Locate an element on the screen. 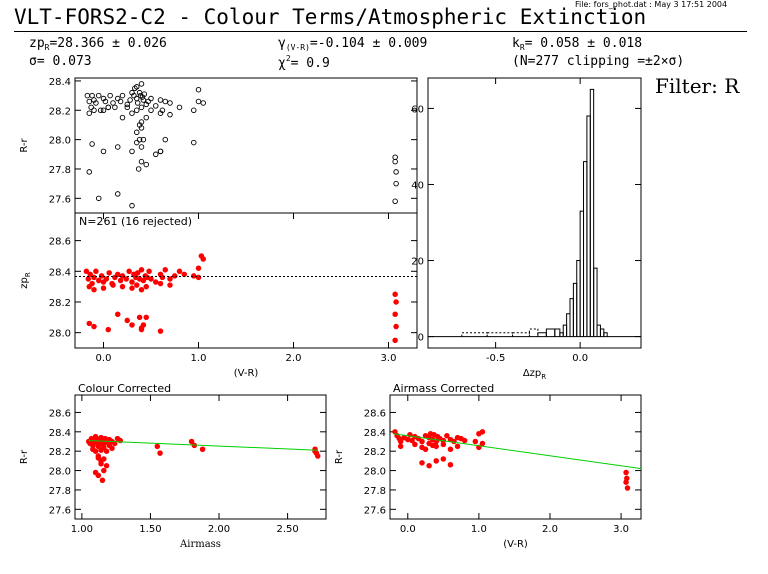 The width and height of the screenshot is (768, 574). airmass_corrected-ytick-label: 28.0 is located at coordinates (375, 472).